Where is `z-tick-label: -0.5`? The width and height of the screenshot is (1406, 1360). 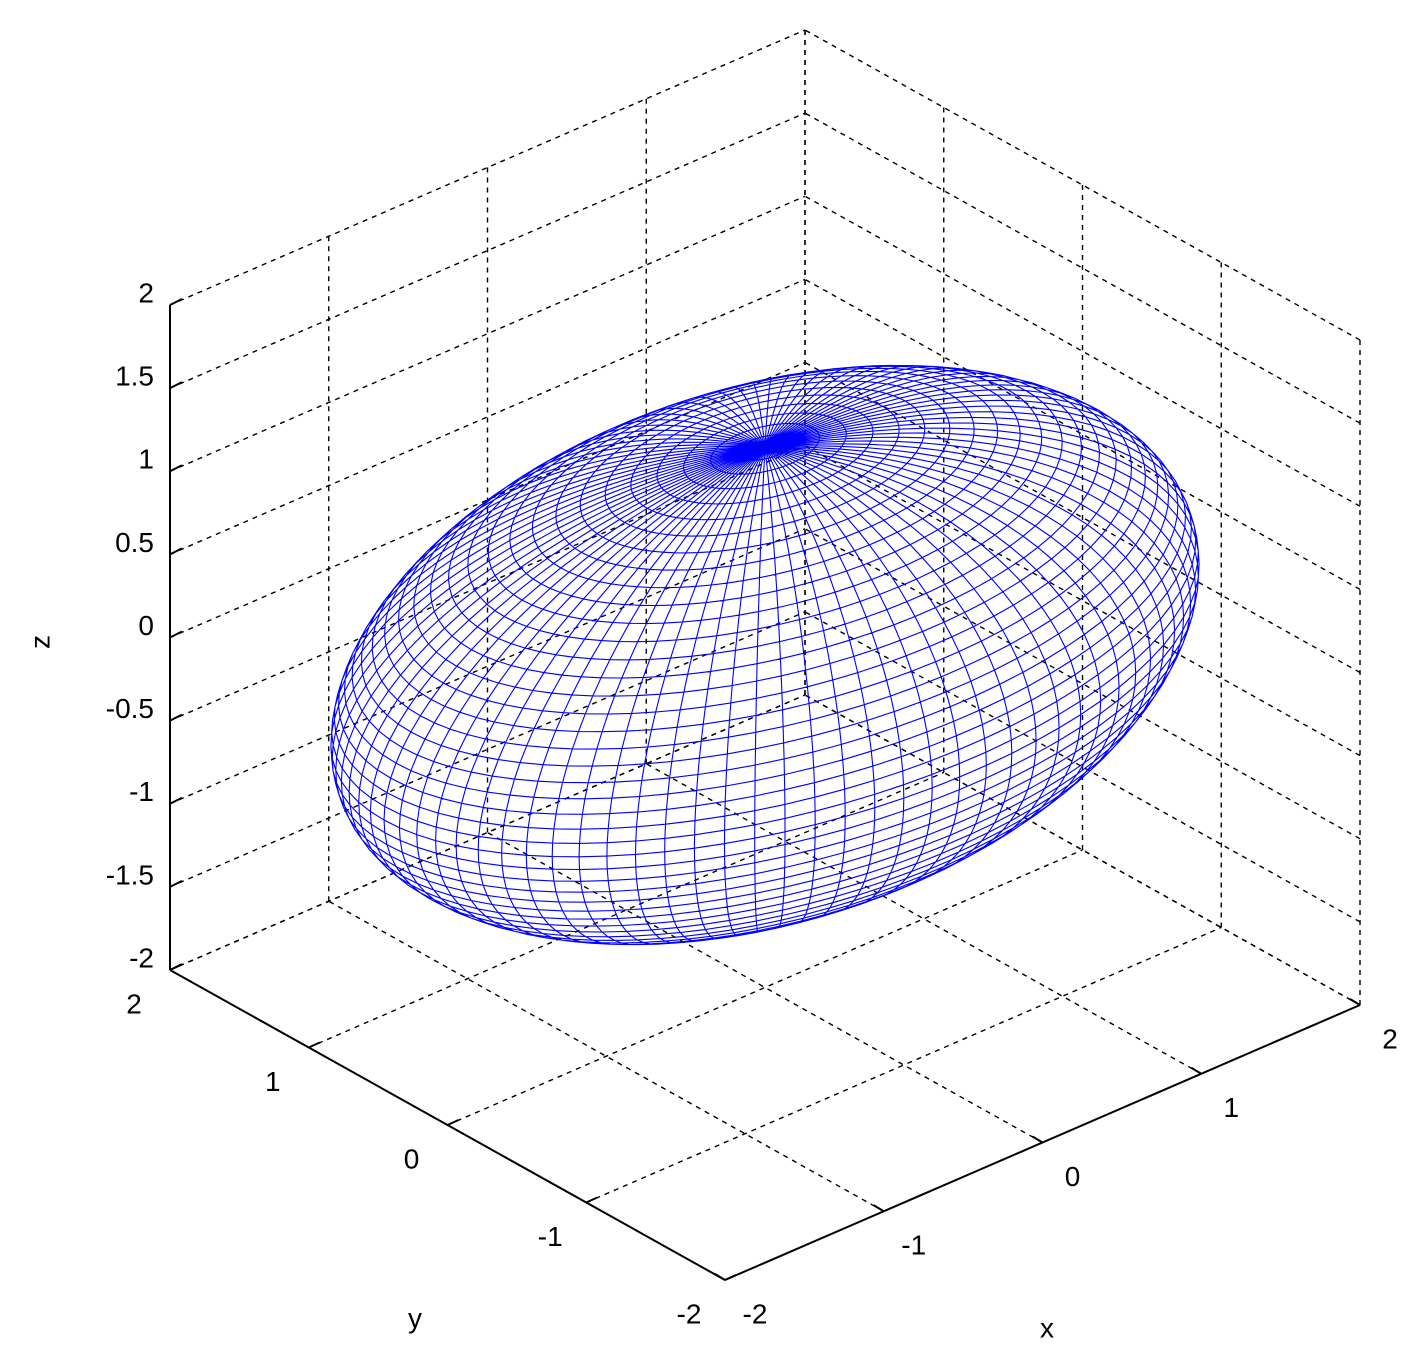
z-tick-label: -0.5 is located at coordinates (130, 708).